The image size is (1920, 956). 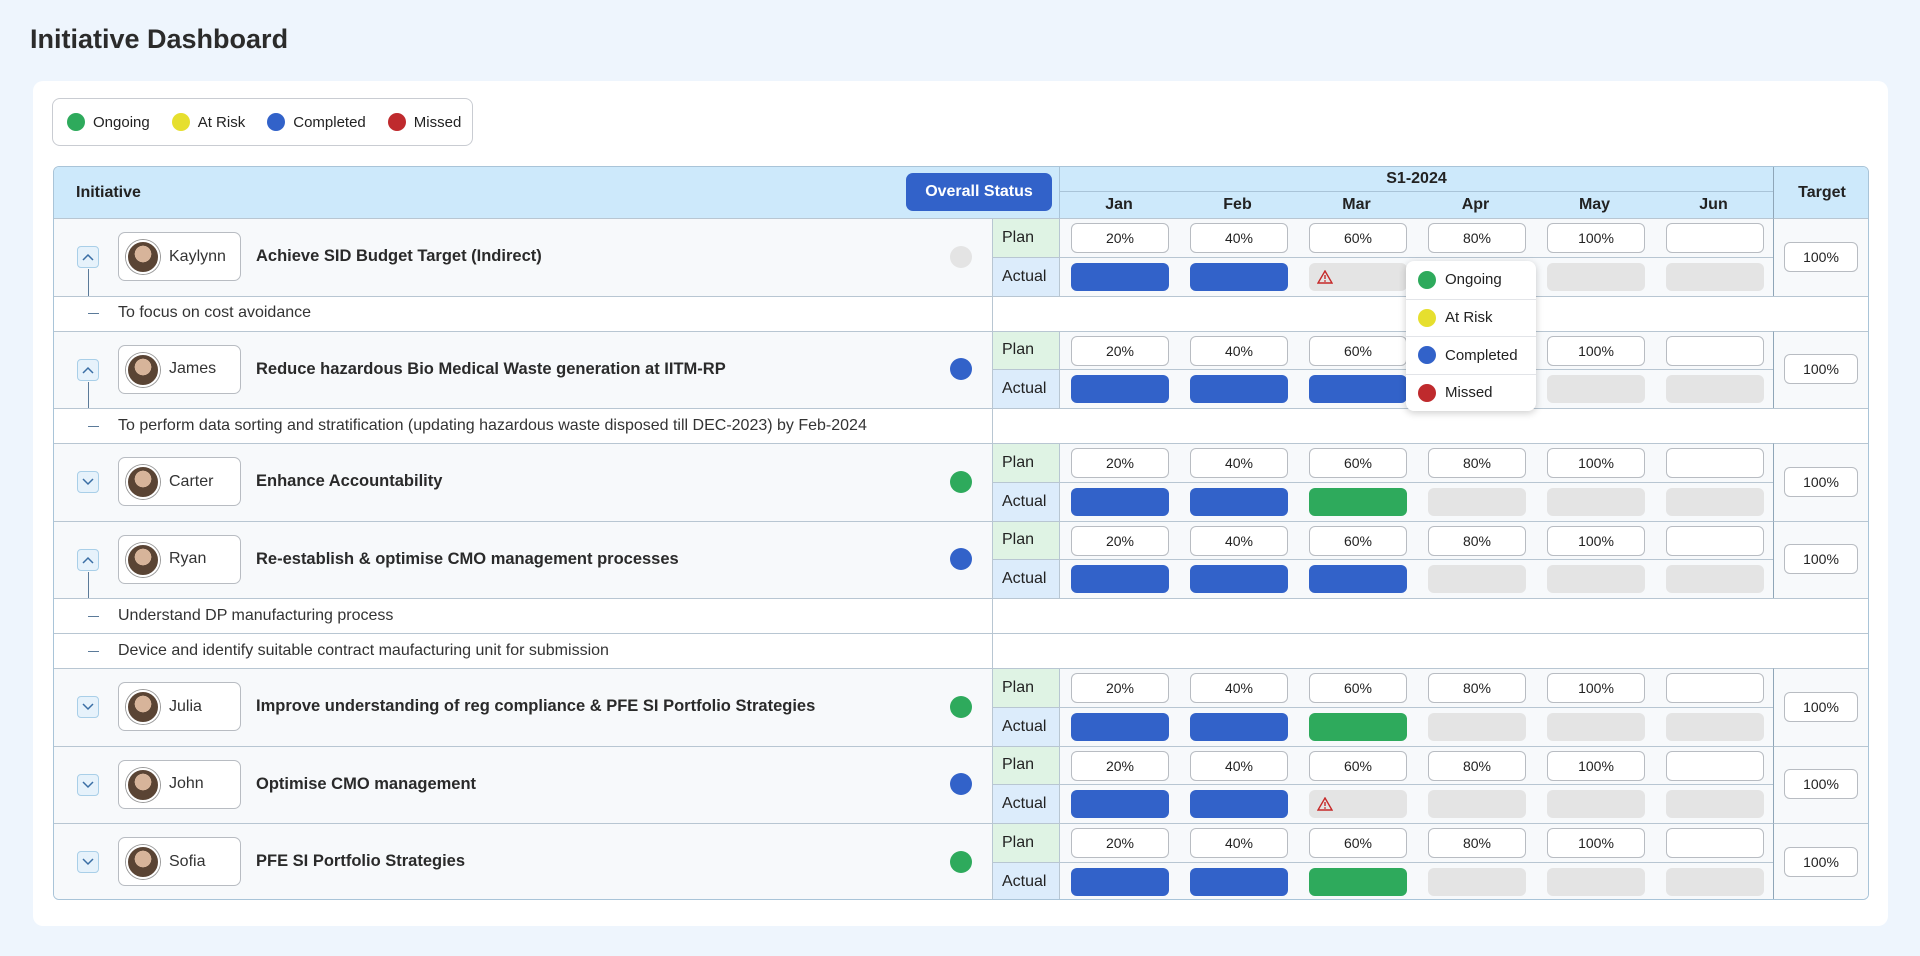 I want to click on dropdown-option: At Risk, so click(x=1471, y=317).